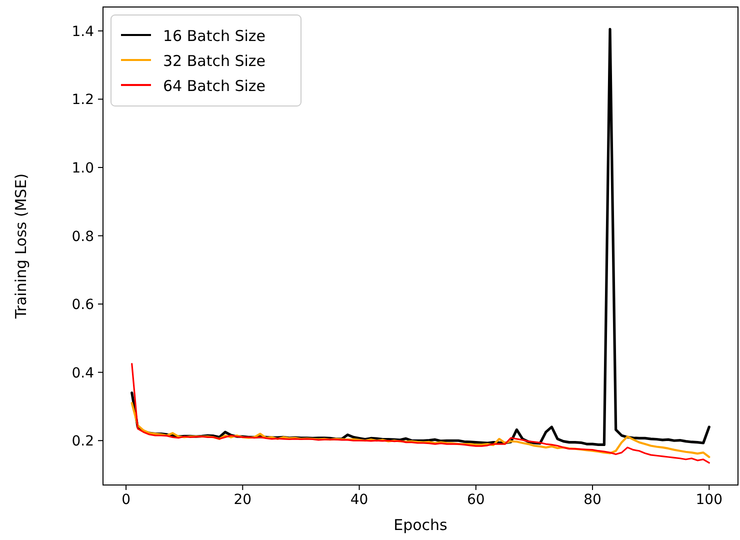 The height and width of the screenshot is (540, 740). Describe the element at coordinates (83, 305) in the screenshot. I see `y-tick-label: 0.6` at that location.